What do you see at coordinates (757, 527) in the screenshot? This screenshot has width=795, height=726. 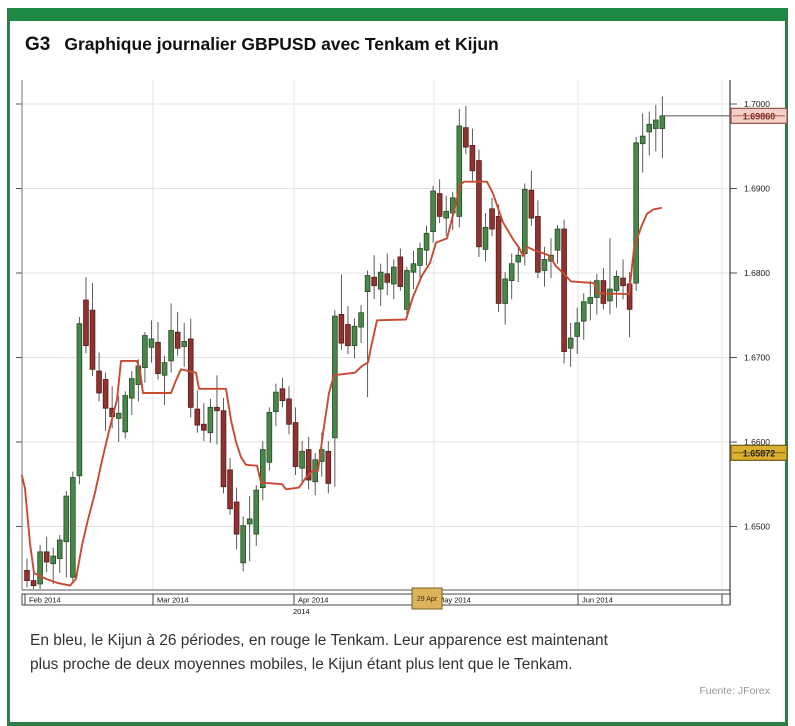 I see `y-axis-label: 1.6500` at bounding box center [757, 527].